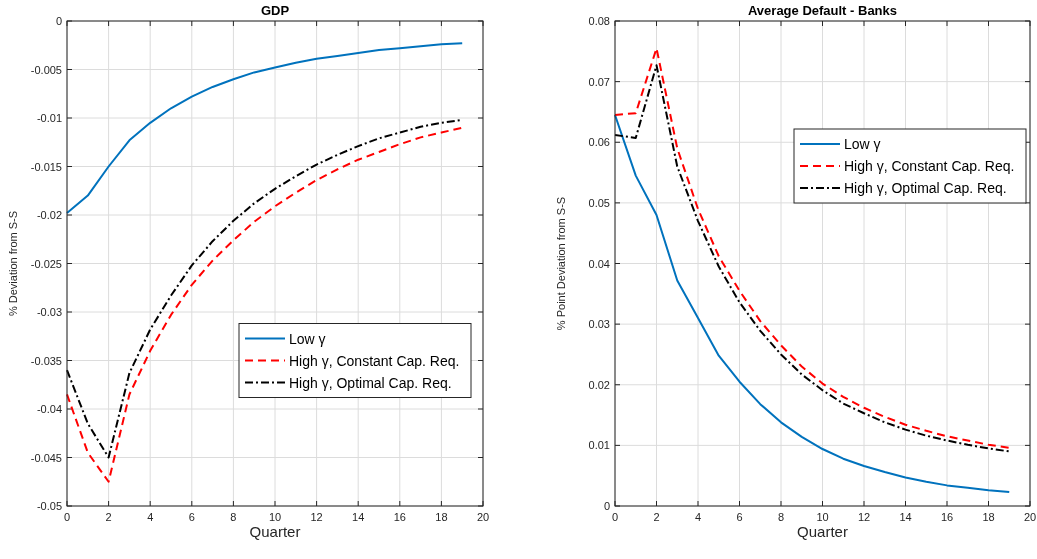 This screenshot has height=559, width=1037. I want to click on y-tick-label: 0.07, so click(599, 81).